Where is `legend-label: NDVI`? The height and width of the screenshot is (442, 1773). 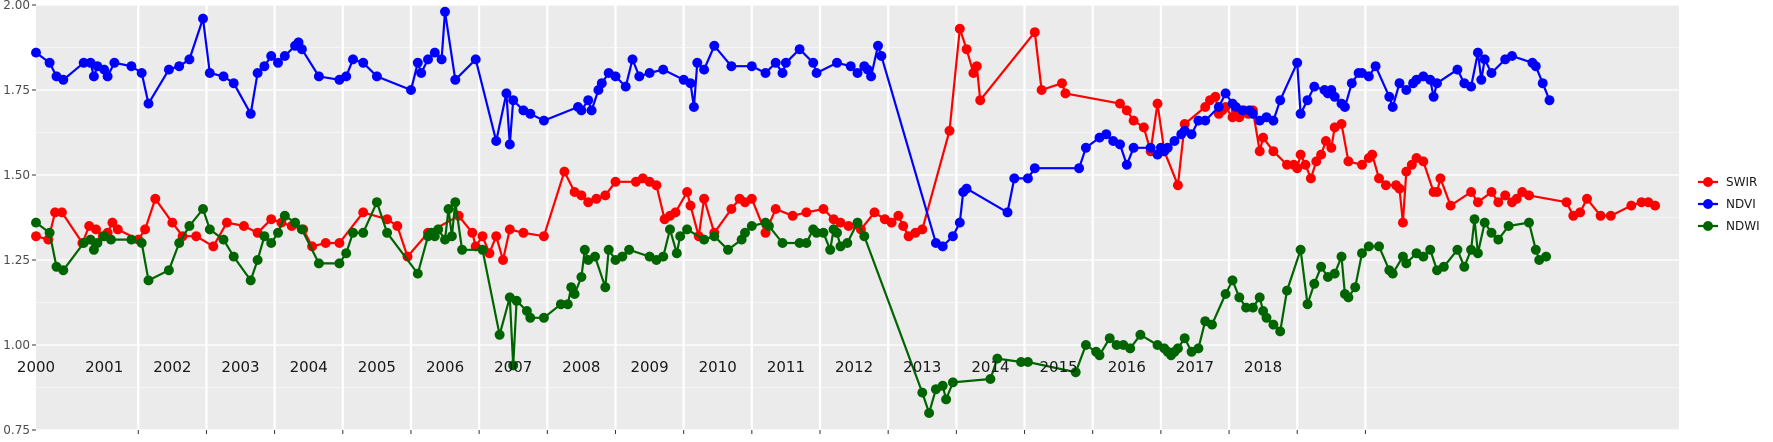
legend-label: NDVI is located at coordinates (1741, 204).